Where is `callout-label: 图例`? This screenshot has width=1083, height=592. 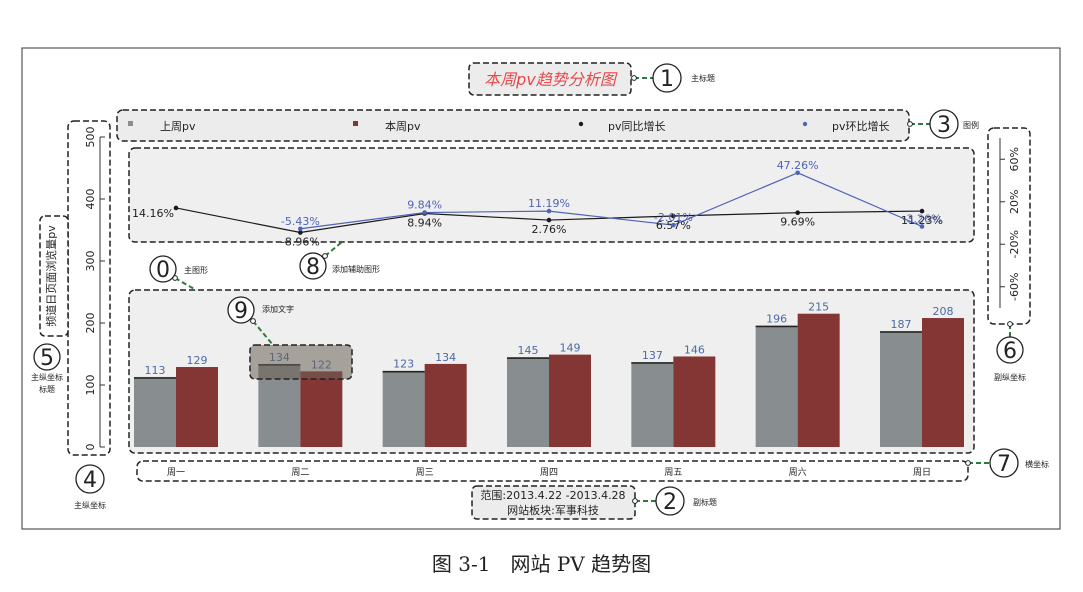
callout-label: 图例 is located at coordinates (971, 125).